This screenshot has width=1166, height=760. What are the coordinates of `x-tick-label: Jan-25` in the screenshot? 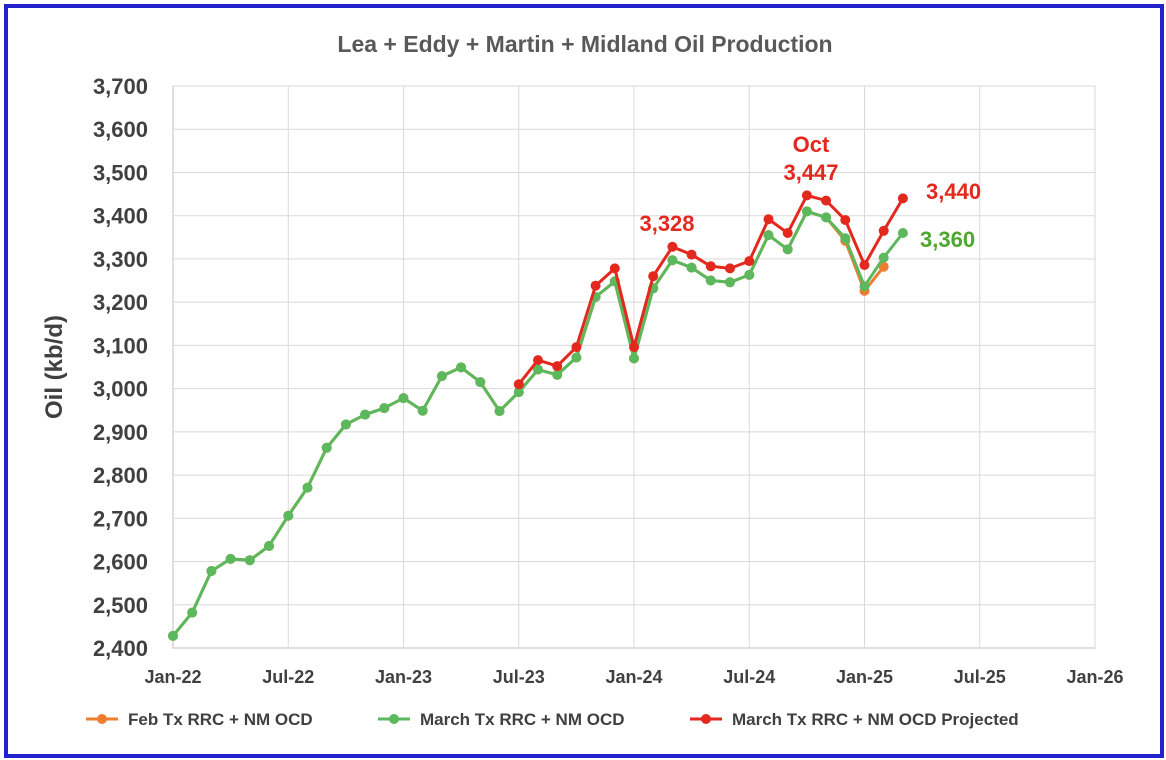 It's located at (864, 677).